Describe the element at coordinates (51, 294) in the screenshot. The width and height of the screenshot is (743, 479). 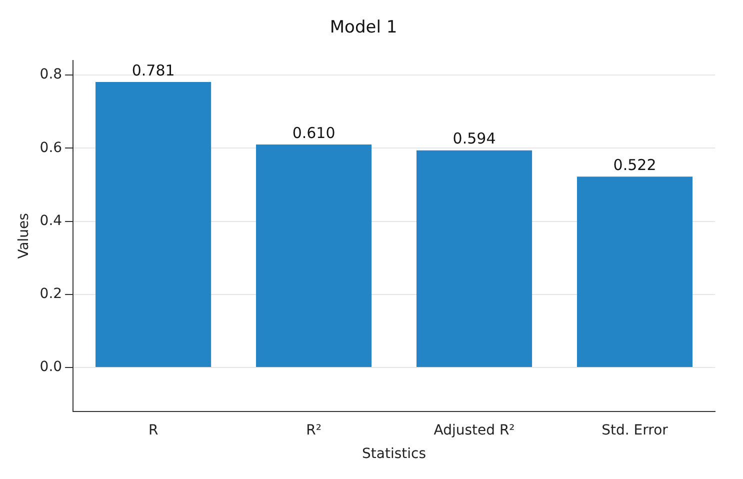
I see `y-tick-label: 0.2` at that location.